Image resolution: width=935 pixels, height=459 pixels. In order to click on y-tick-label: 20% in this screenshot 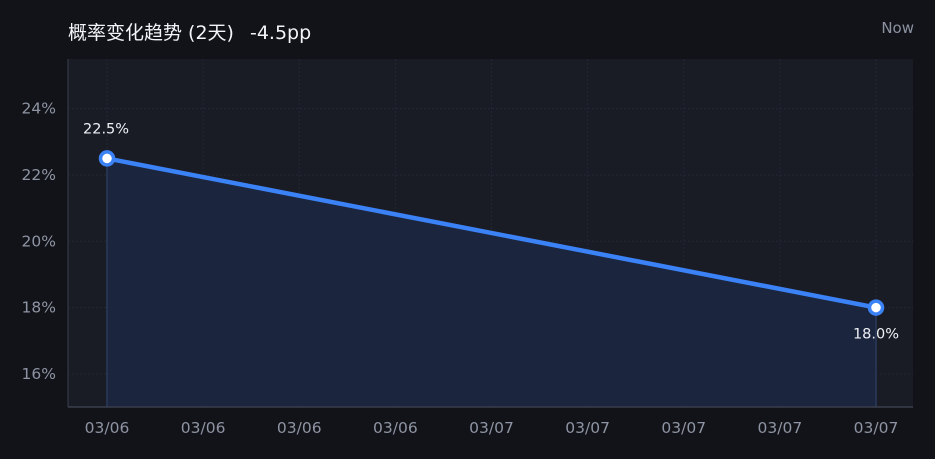, I will do `click(39, 241)`.